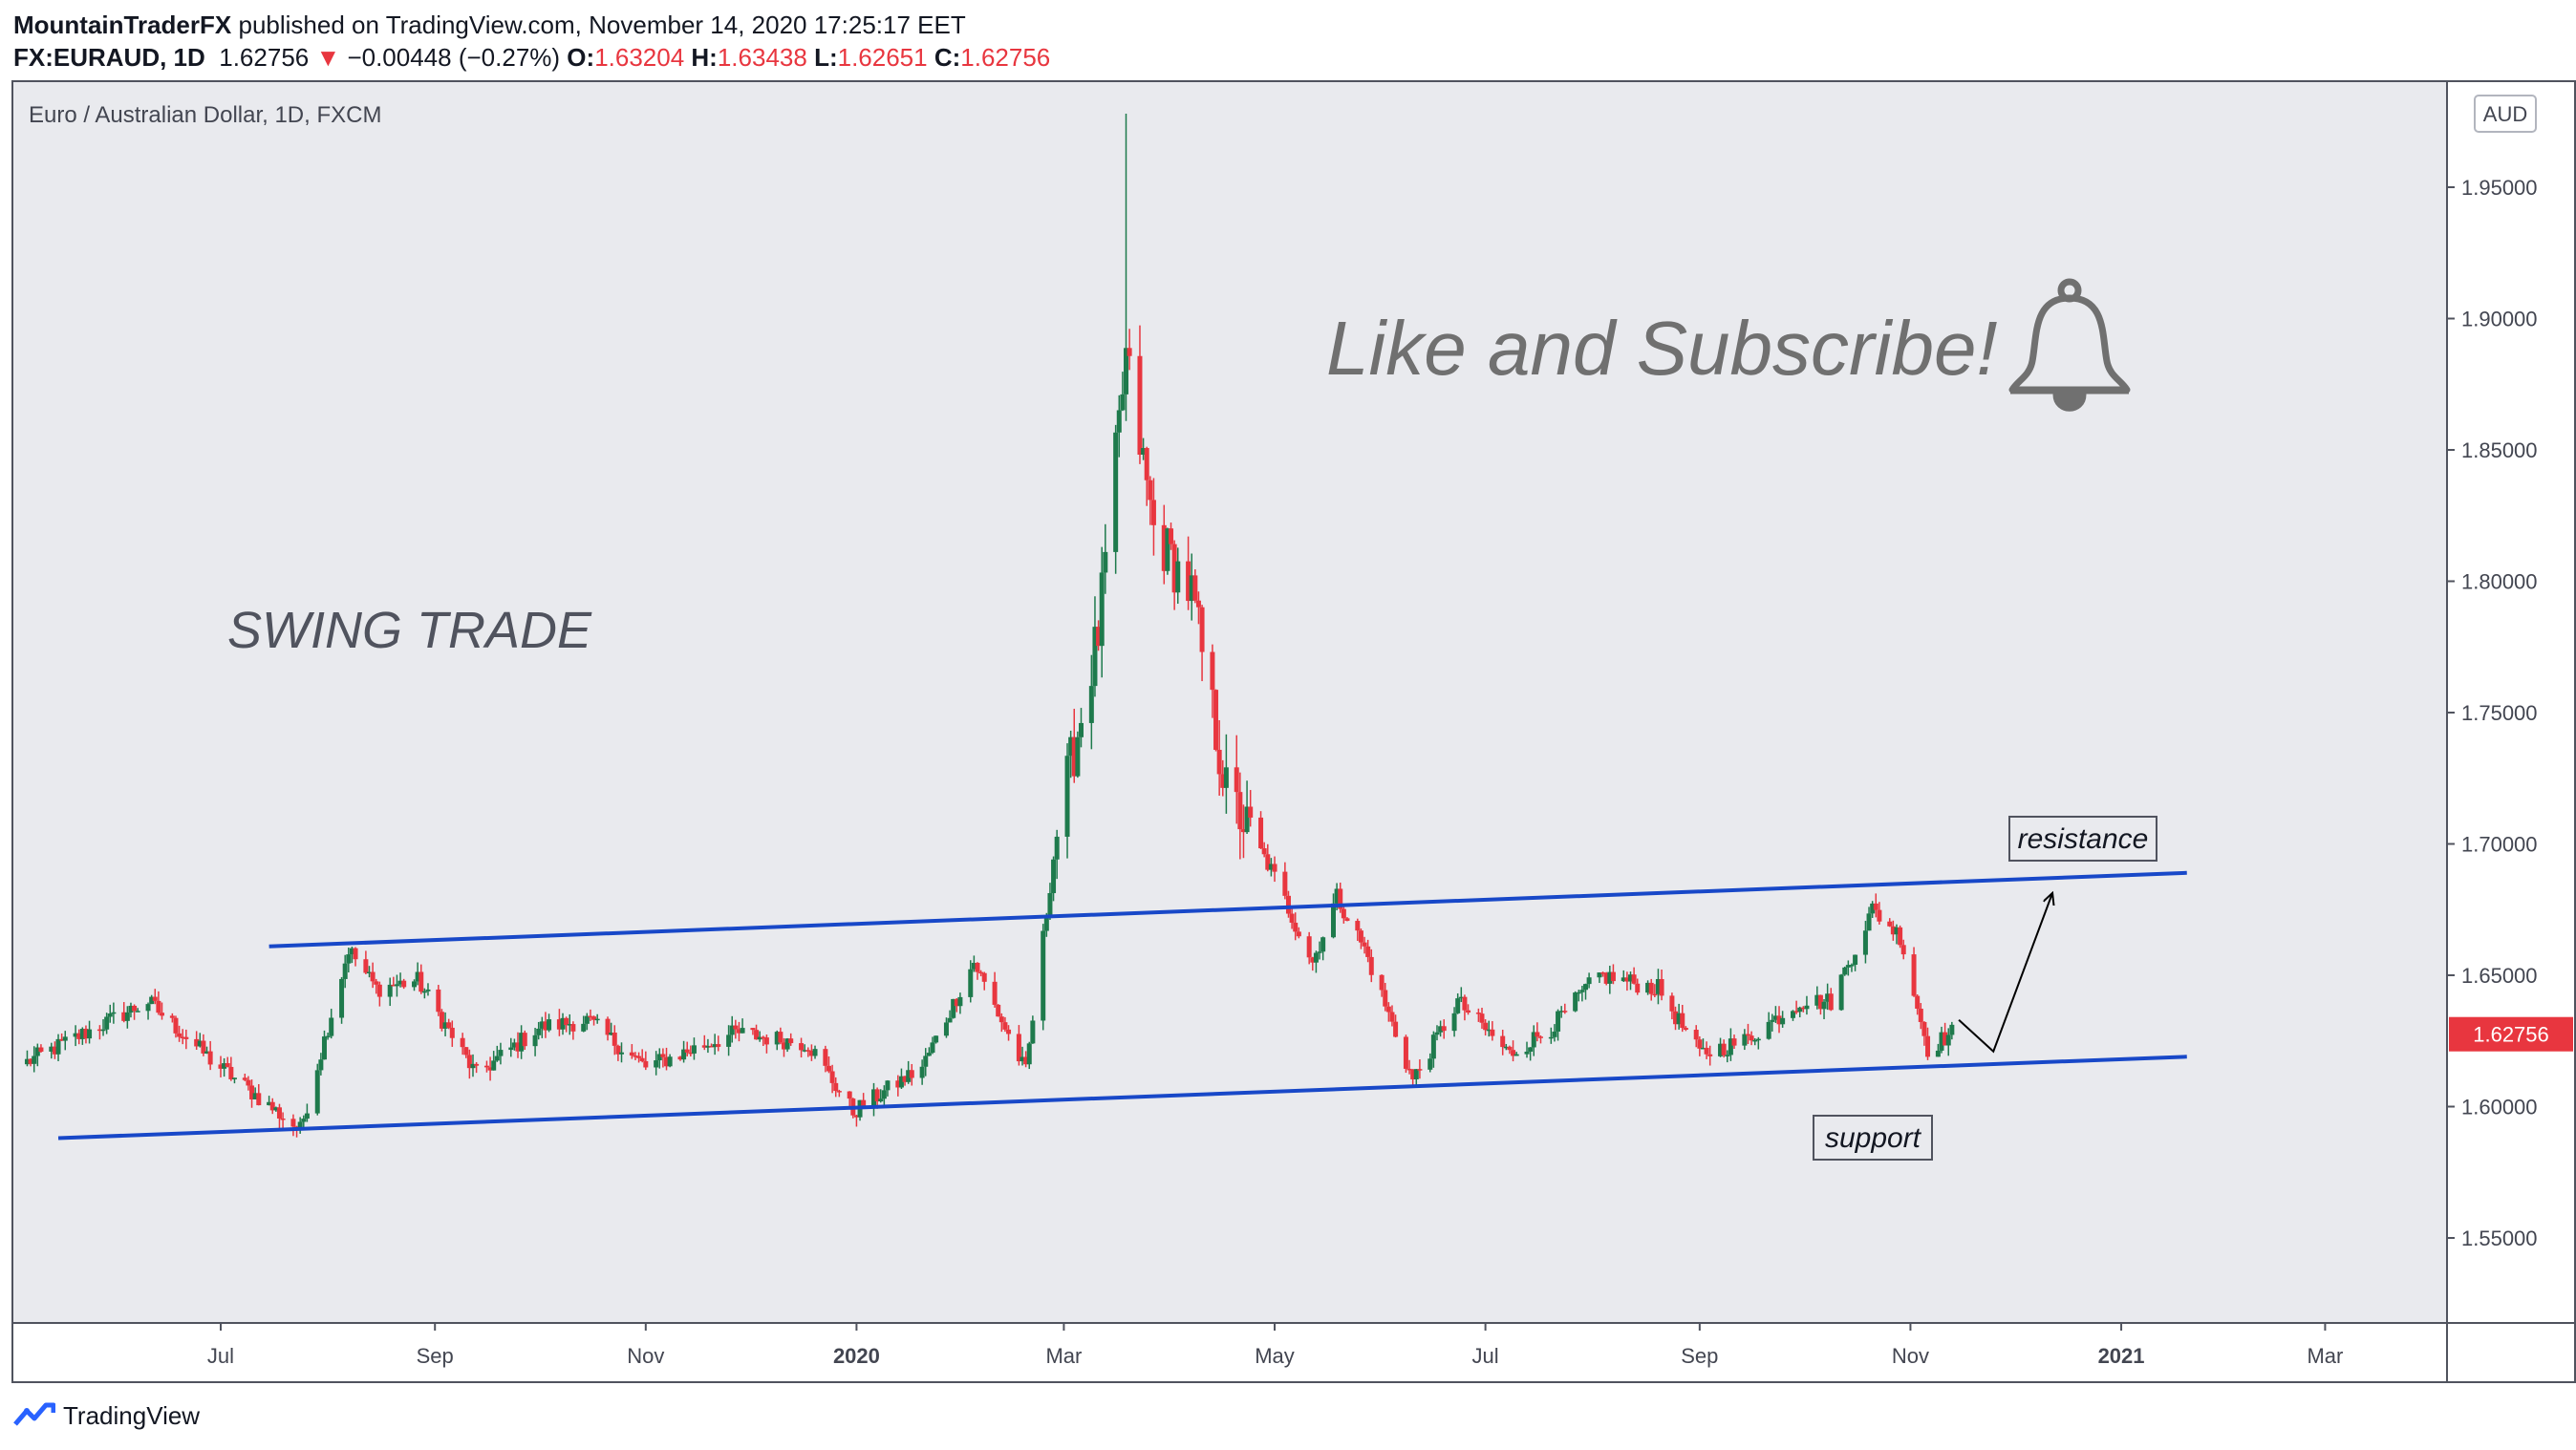 This screenshot has width=2576, height=1450. What do you see at coordinates (122, 25) in the screenshot?
I see `publisher-name: MountainTraderFX` at bounding box center [122, 25].